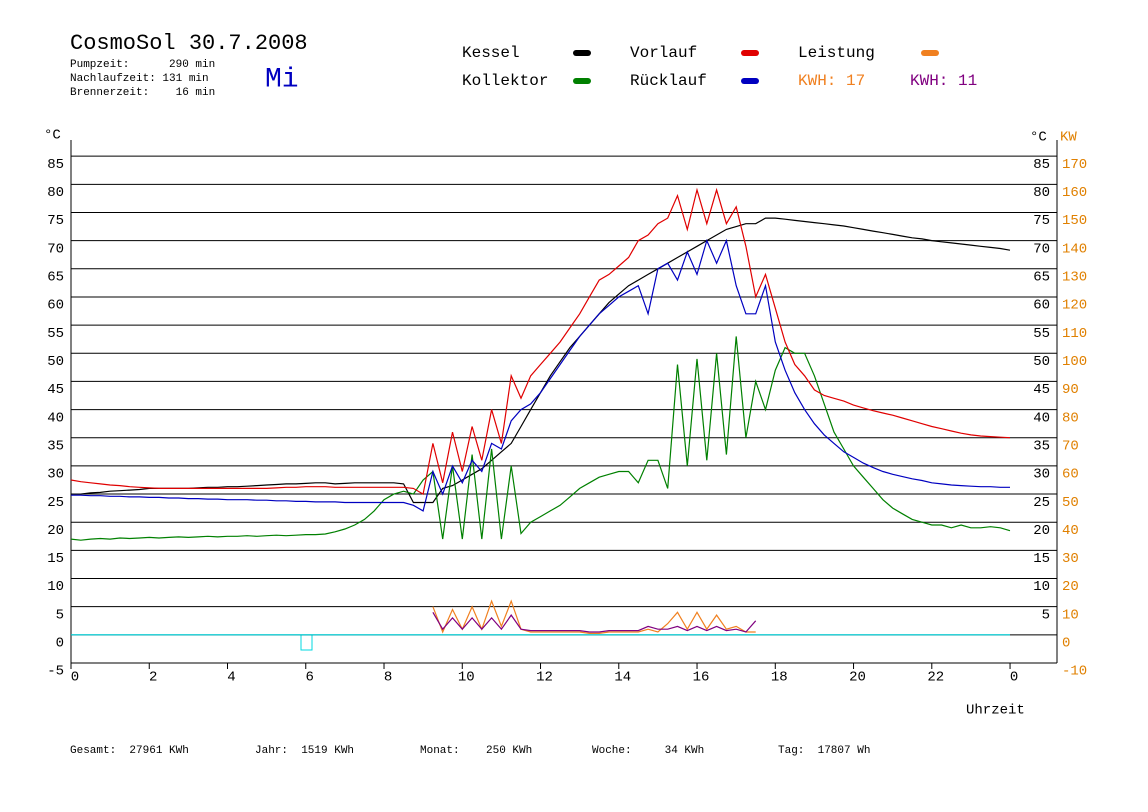 Image resolution: width=1148 pixels, height=812 pixels. Describe the element at coordinates (1070, 587) in the screenshot. I see `y2-tick-label: 20` at that location.